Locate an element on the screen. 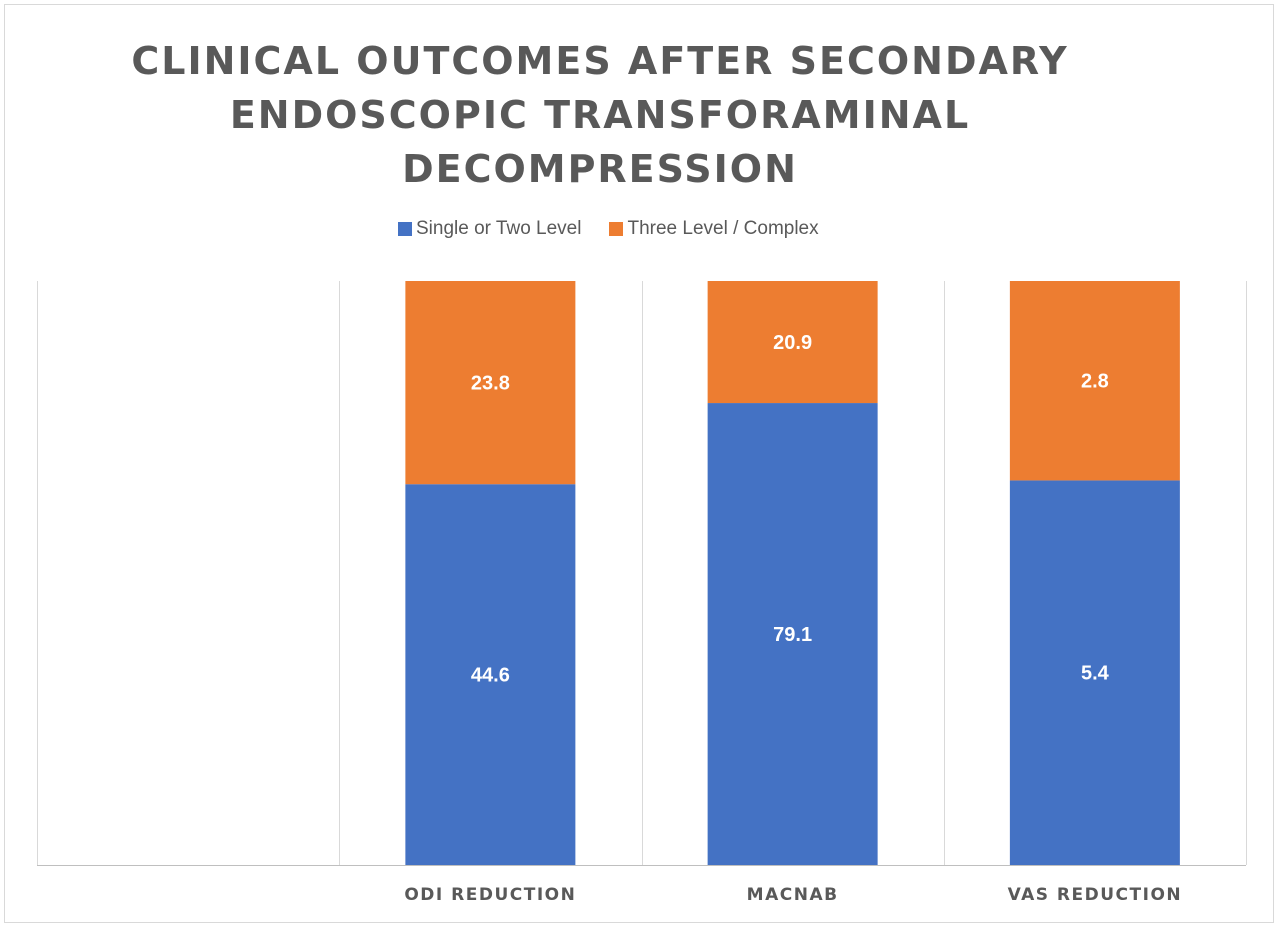  category-label-odi-reduction: ODI REDUCTION is located at coordinates (490, 895).